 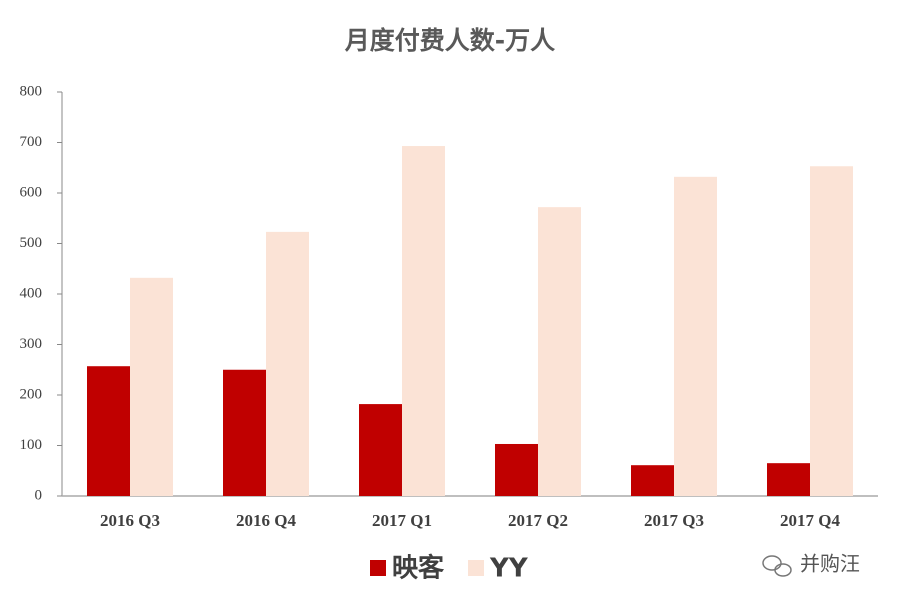 What do you see at coordinates (39, 495) in the screenshot?
I see `y-tick-label: 0` at bounding box center [39, 495].